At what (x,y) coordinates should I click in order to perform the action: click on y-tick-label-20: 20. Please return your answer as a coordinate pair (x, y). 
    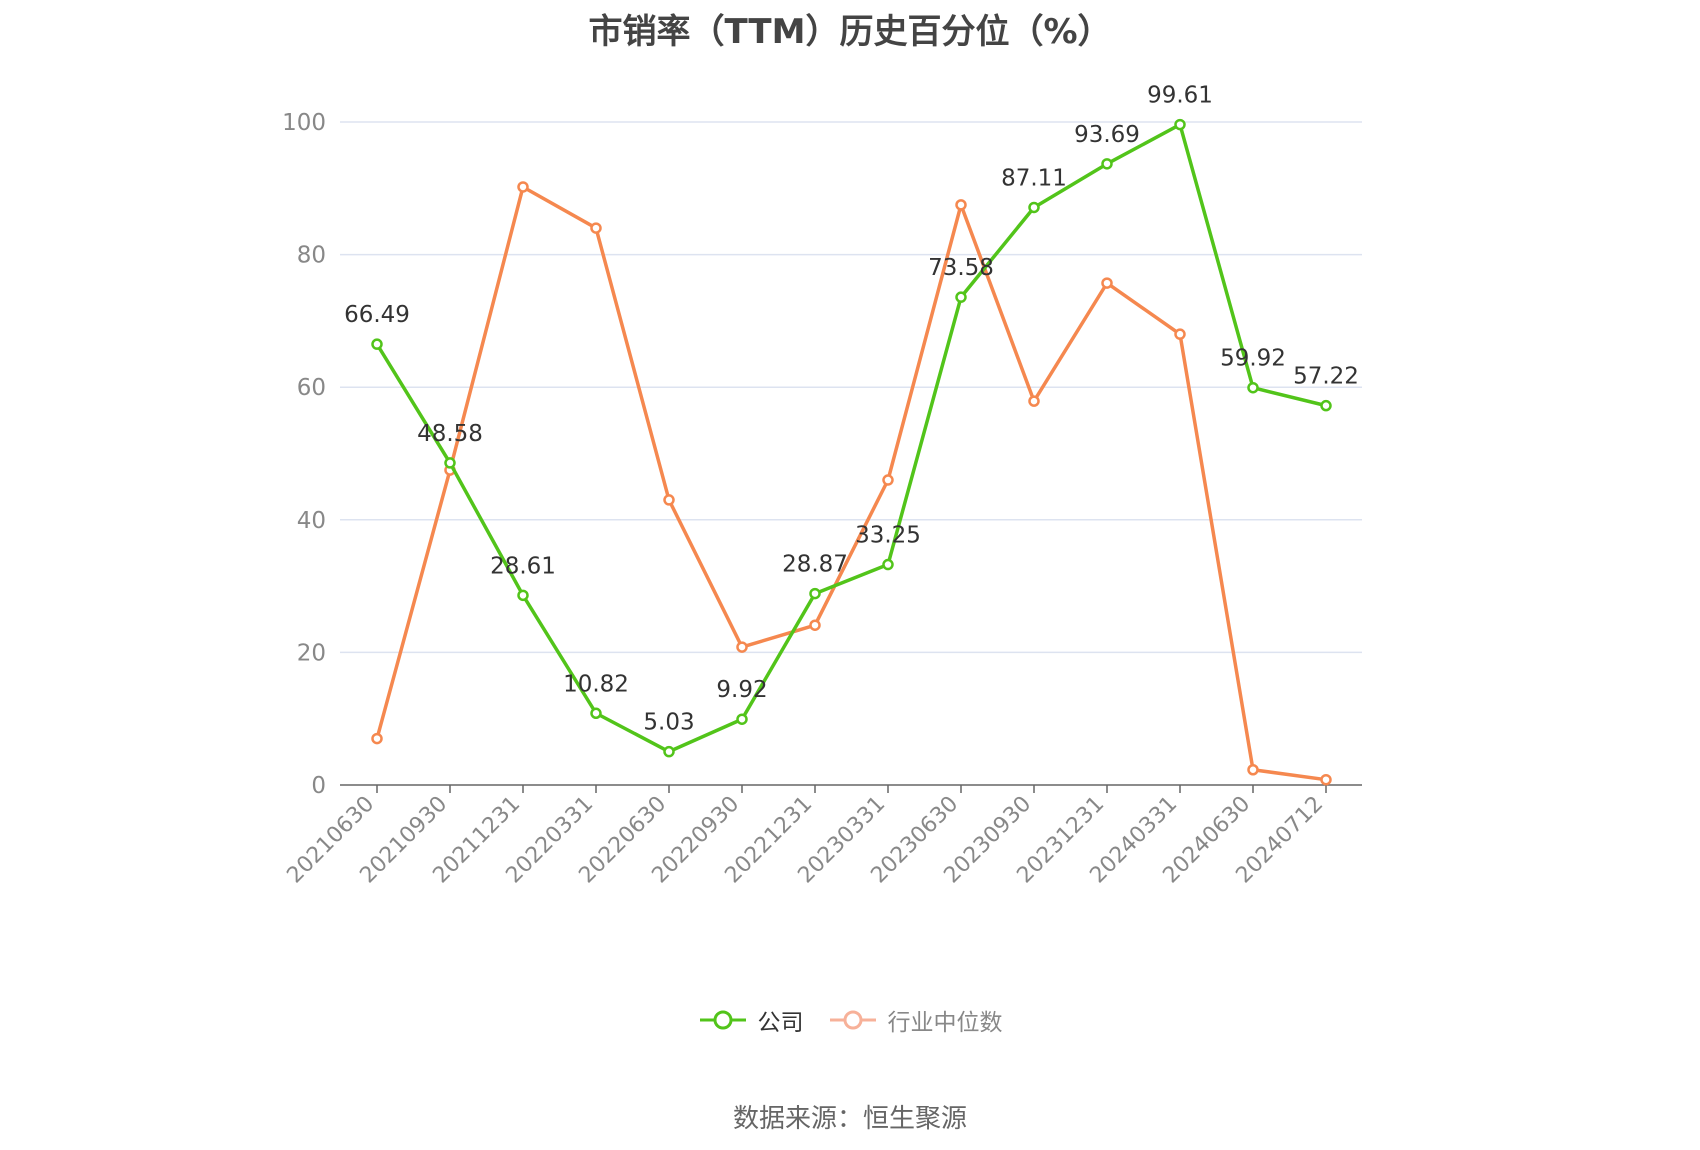
    Looking at the image, I should click on (311, 653).